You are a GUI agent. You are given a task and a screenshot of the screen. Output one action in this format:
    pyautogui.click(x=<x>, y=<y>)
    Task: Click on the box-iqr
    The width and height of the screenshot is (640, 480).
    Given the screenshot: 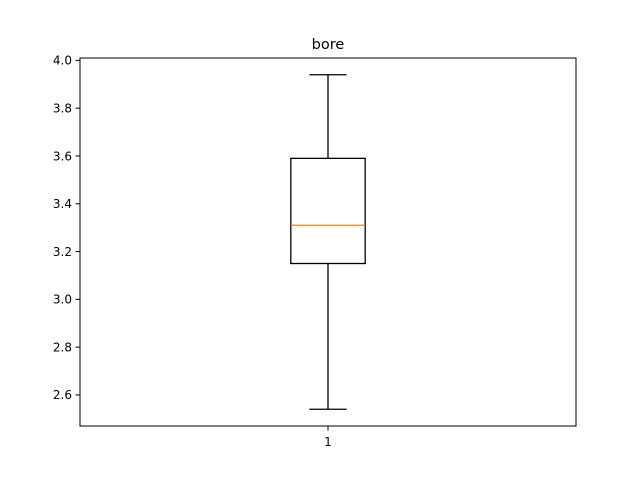 What is the action you would take?
    pyautogui.click(x=328, y=211)
    